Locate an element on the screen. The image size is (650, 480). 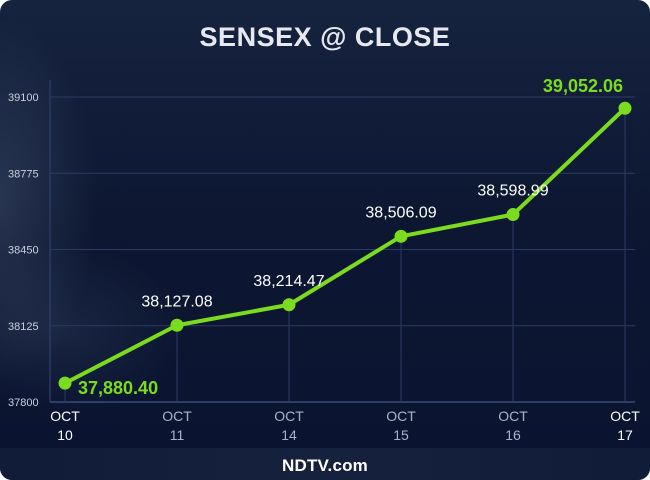
y-tick-label: 38125 is located at coordinates (23, 327).